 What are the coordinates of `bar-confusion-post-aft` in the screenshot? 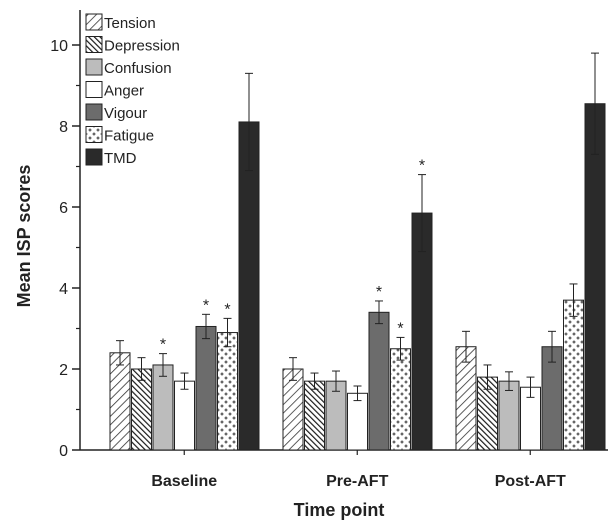 It's located at (509, 415).